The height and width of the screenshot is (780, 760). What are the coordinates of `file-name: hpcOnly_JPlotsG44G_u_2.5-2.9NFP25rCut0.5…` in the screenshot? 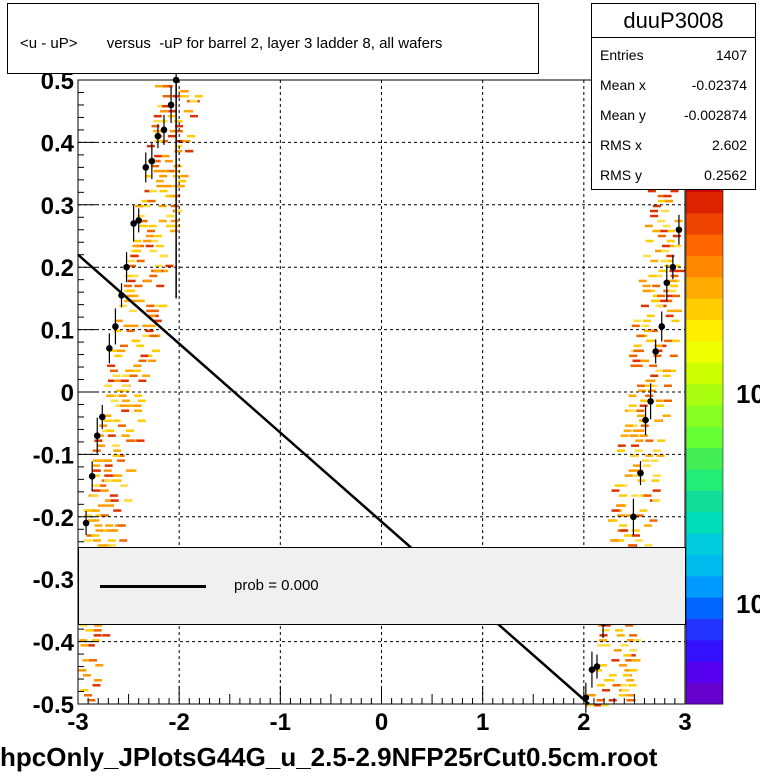 It's located at (329, 757).